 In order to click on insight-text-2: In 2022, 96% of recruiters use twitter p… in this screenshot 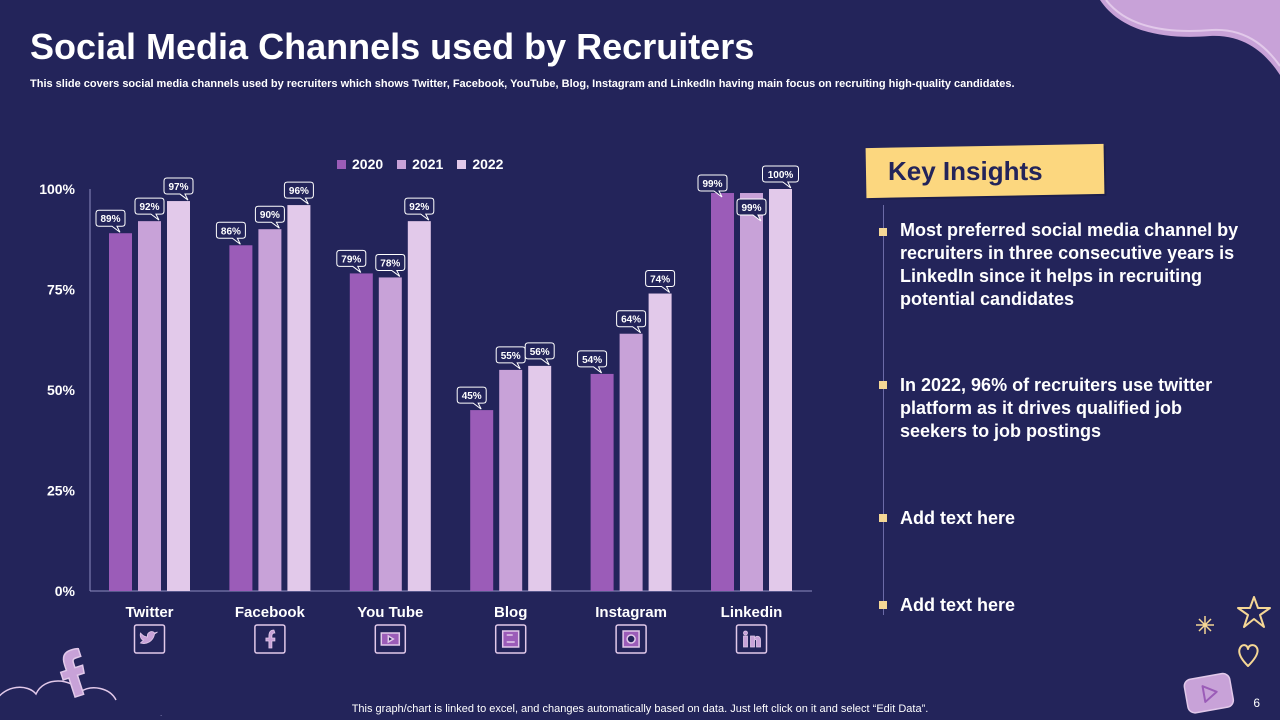, I will do `click(1056, 408)`.